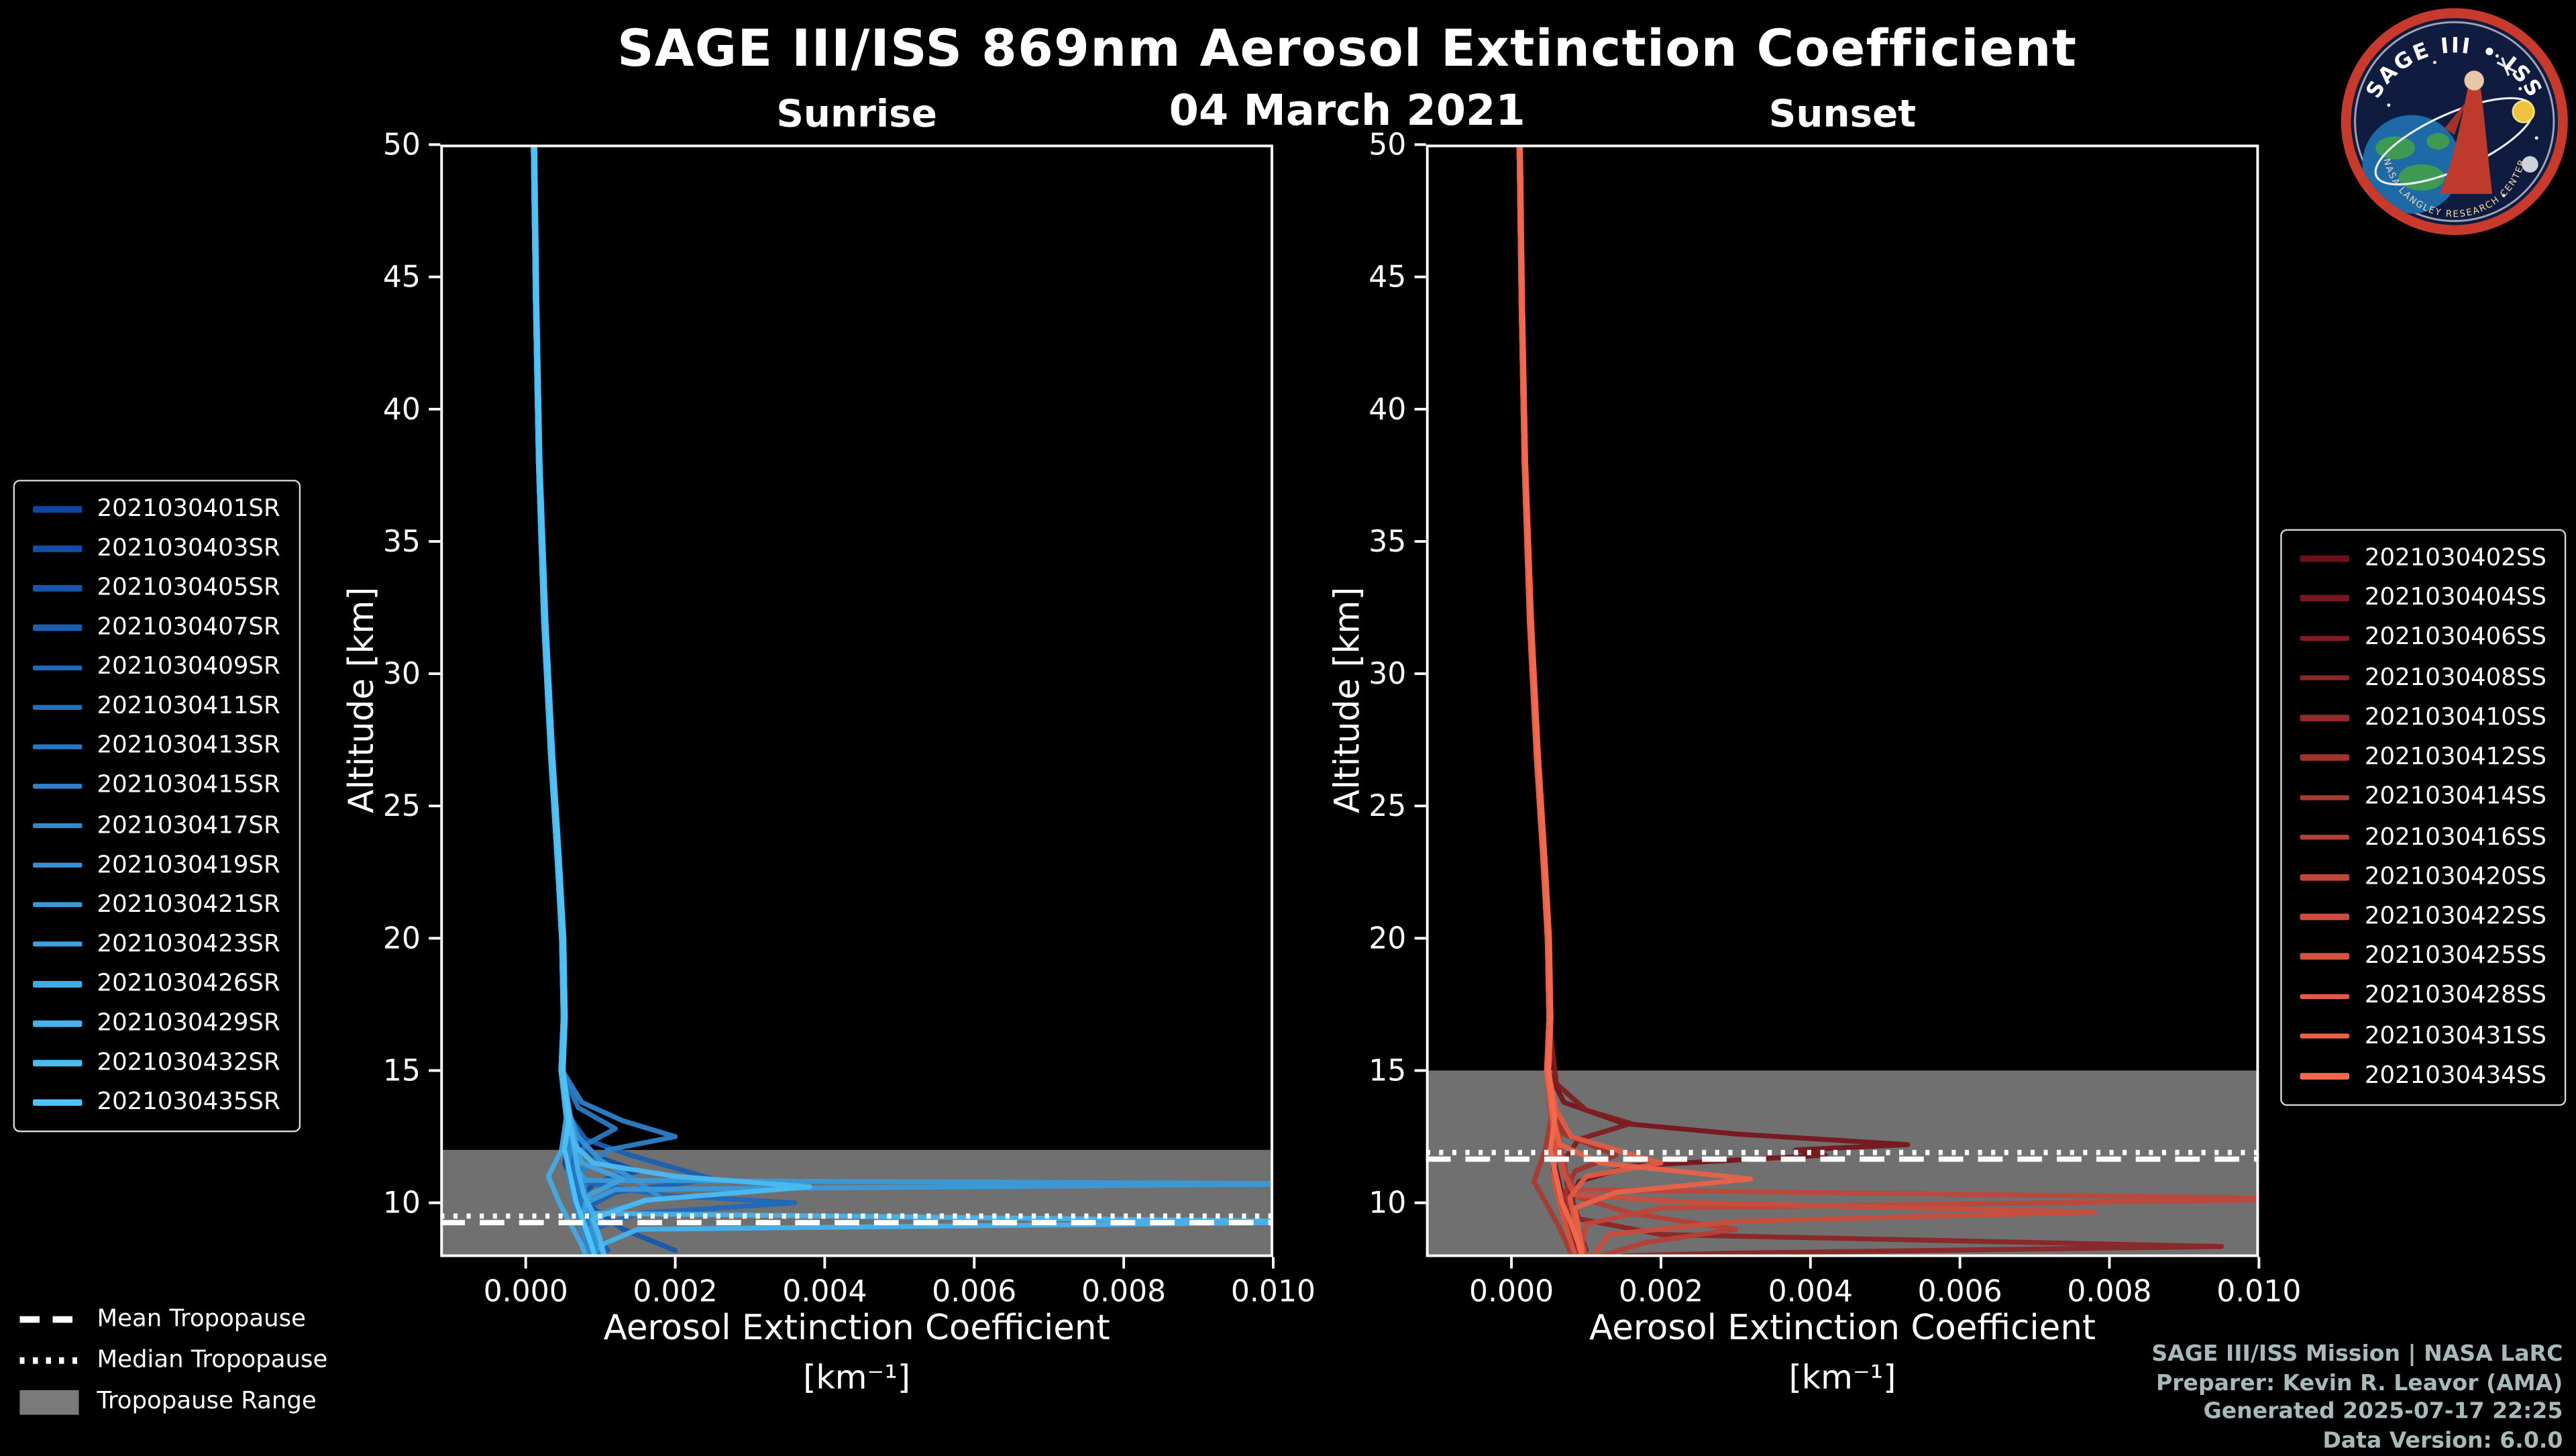  I want to click on y-tick-label: 15, so click(1387, 1070).